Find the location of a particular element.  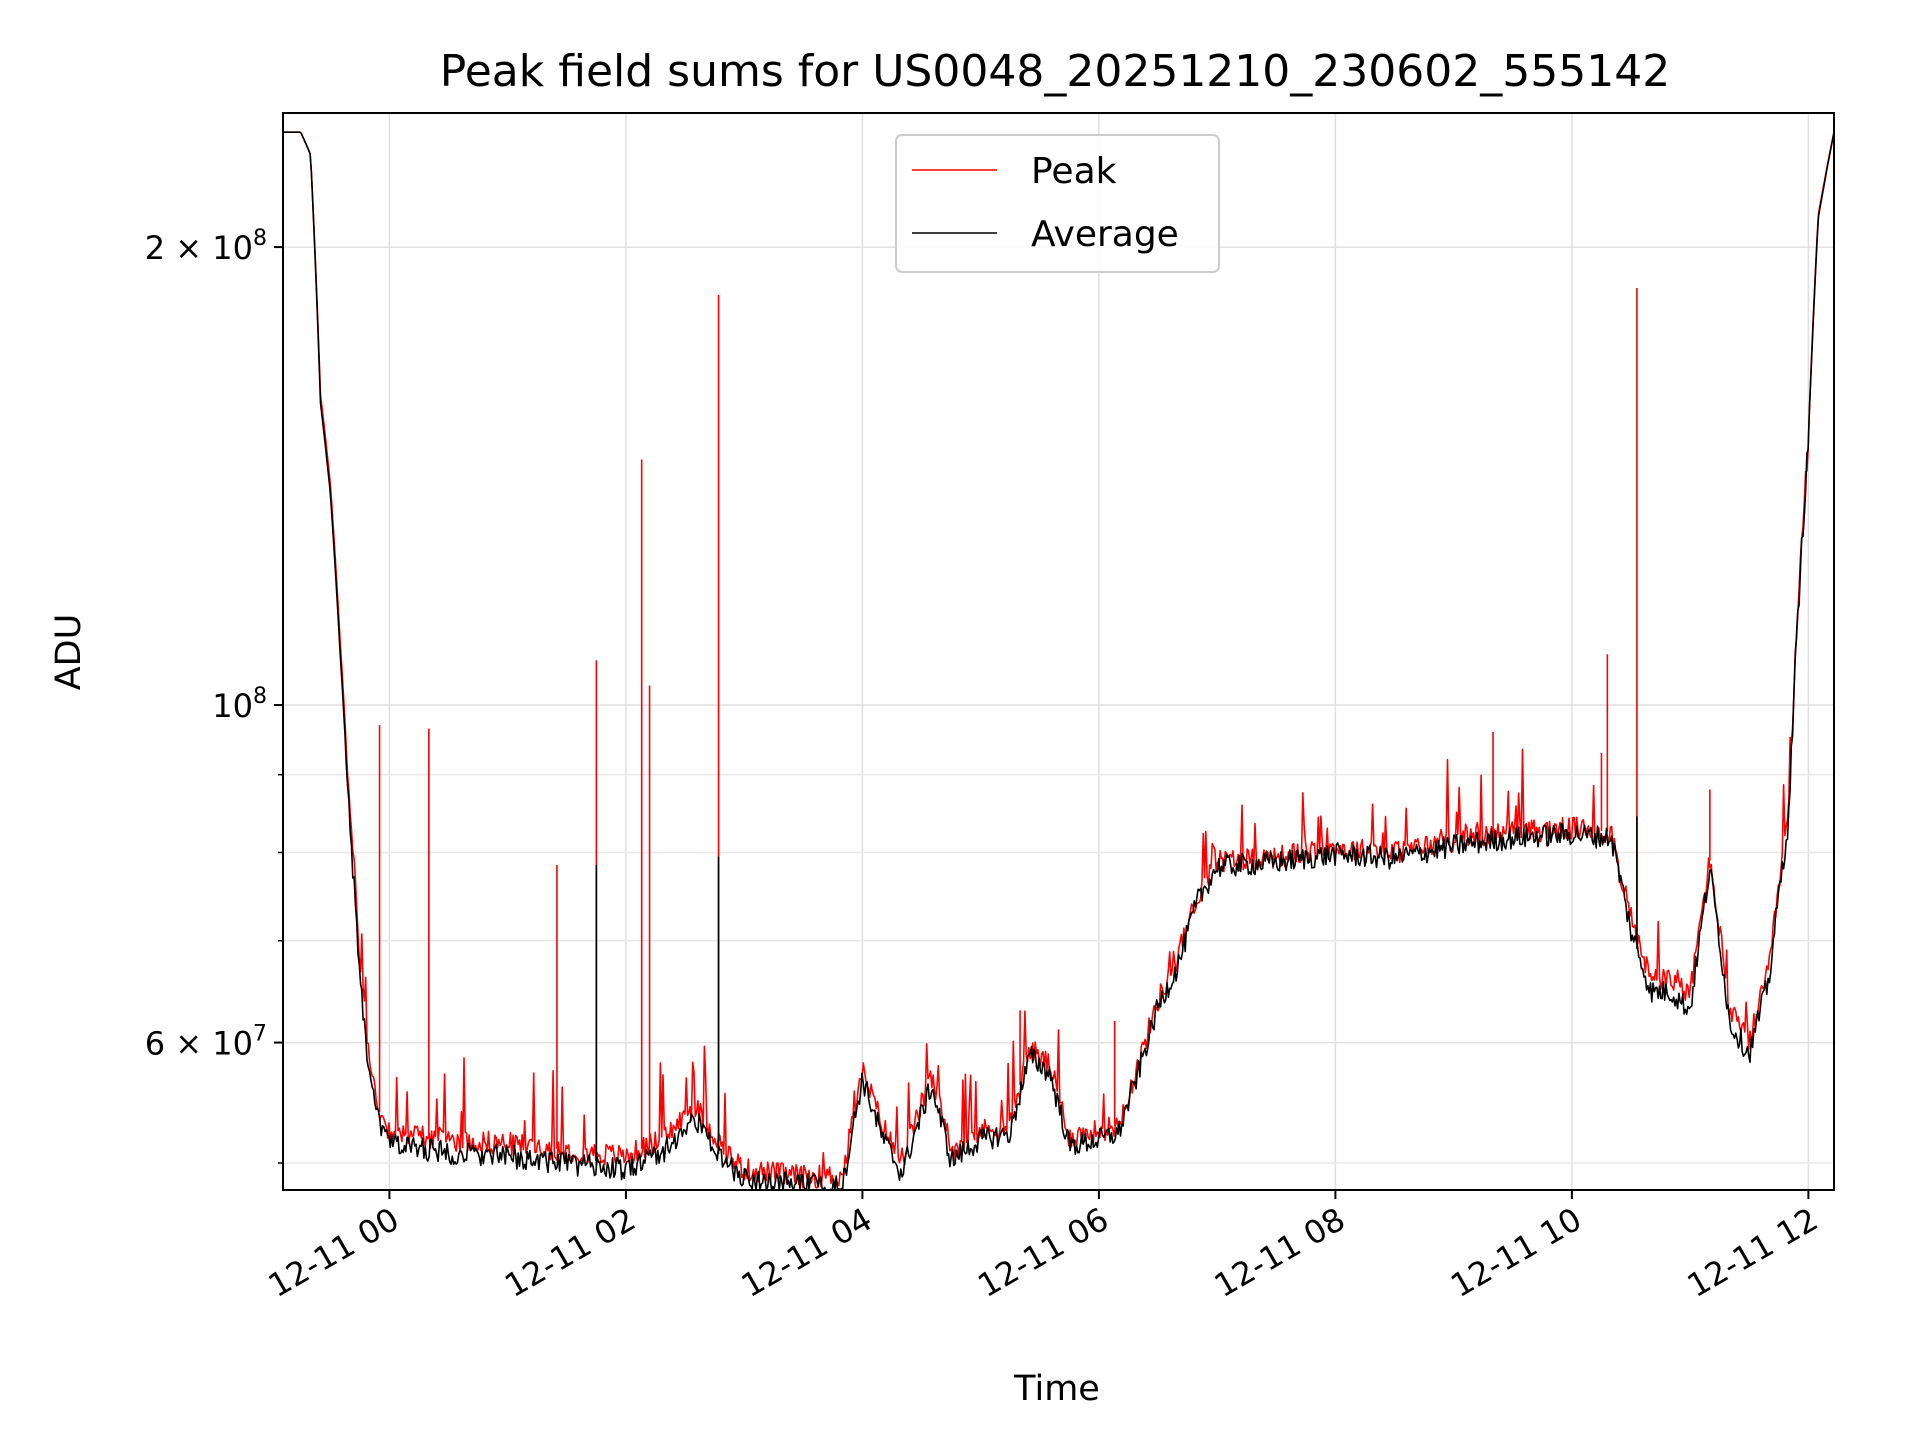

y-axis-label: ADU is located at coordinates (69, 652).